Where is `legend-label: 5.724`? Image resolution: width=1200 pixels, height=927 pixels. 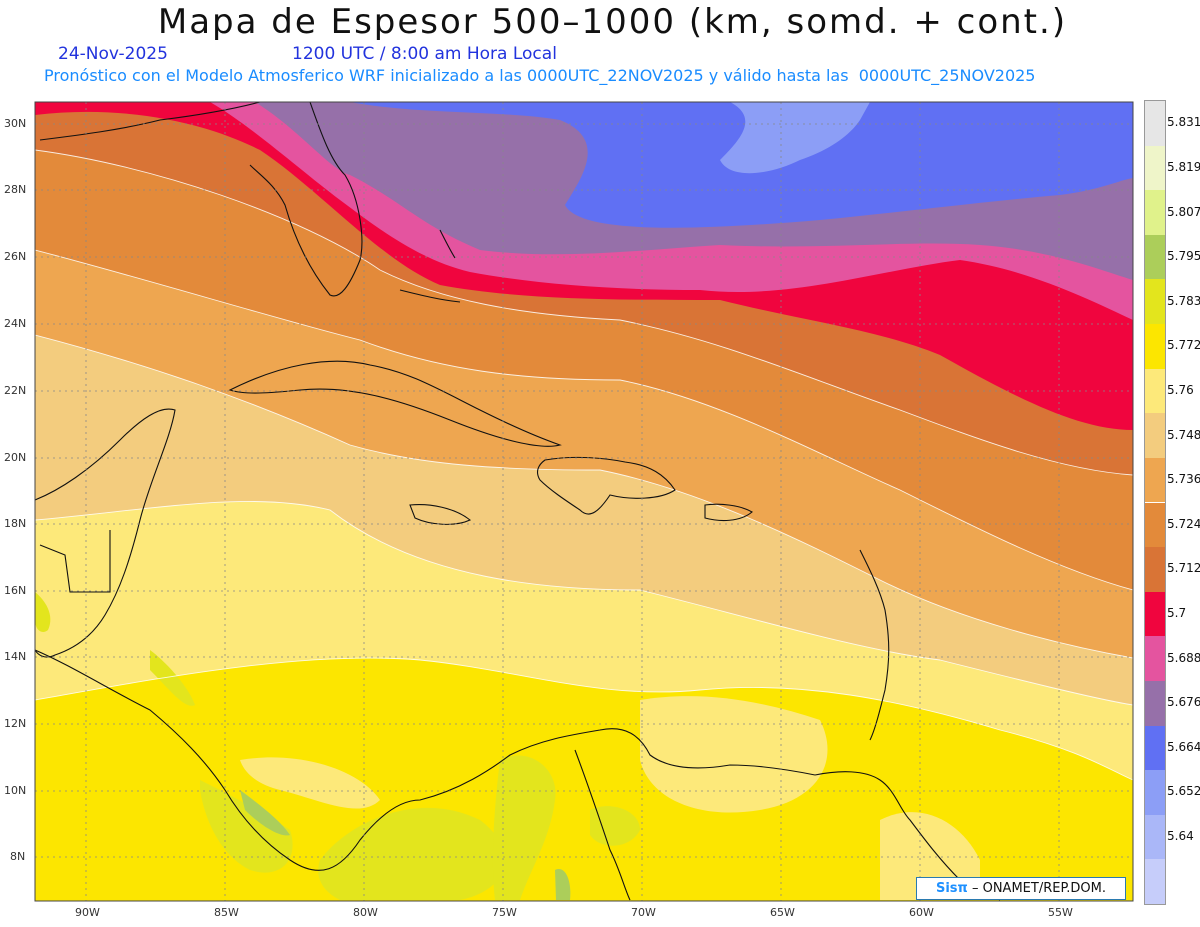 legend-label: 5.724 is located at coordinates (1183, 523).